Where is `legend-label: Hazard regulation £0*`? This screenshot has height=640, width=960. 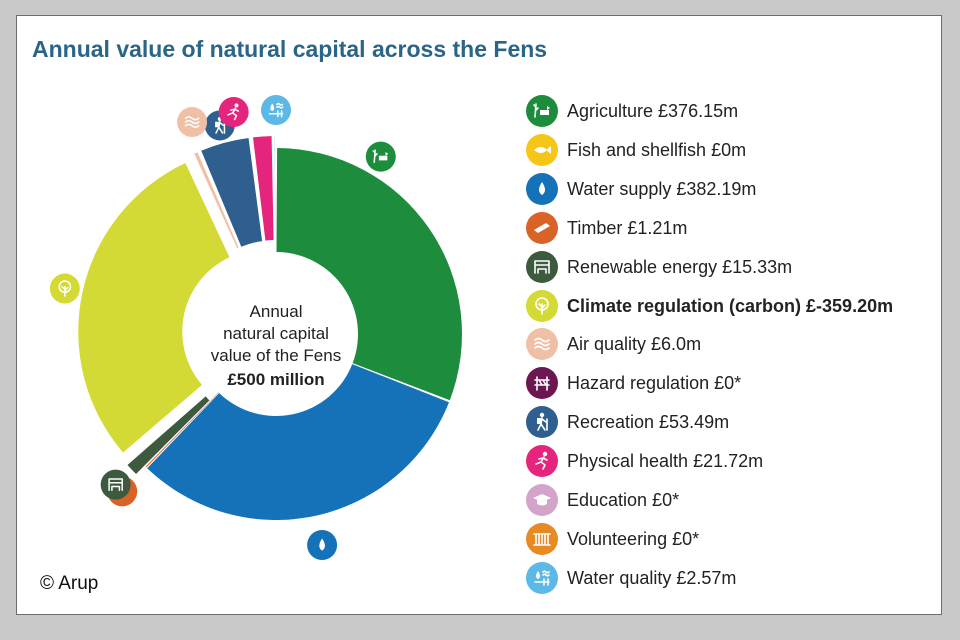
legend-label: Hazard regulation £0* is located at coordinates (654, 383).